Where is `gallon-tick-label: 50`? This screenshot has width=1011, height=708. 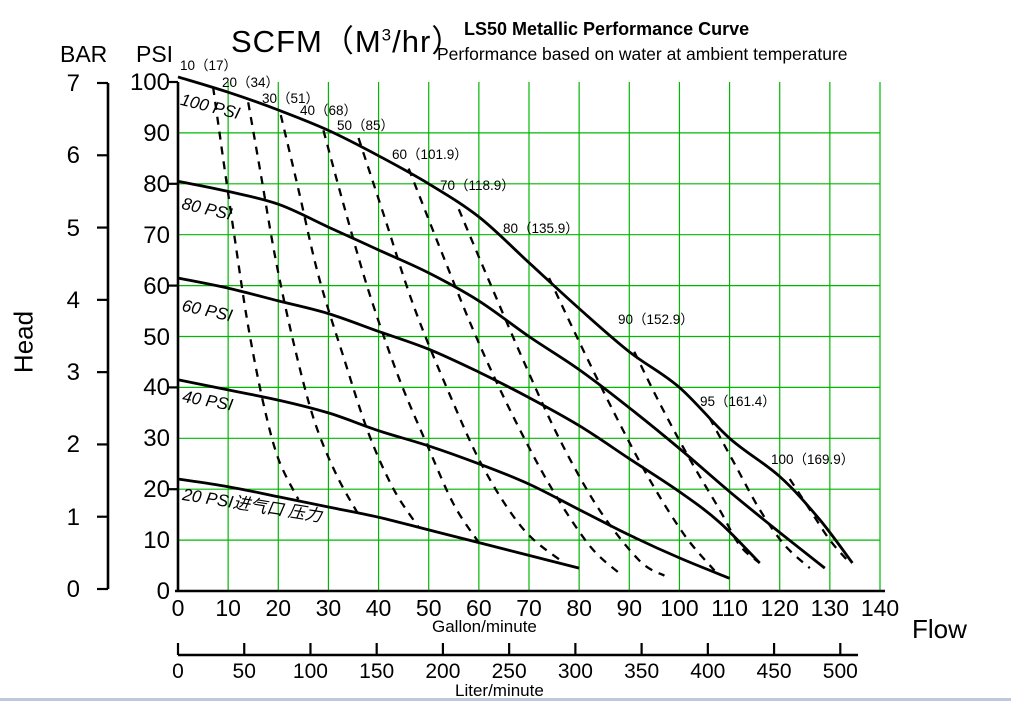 gallon-tick-label: 50 is located at coordinates (428, 608).